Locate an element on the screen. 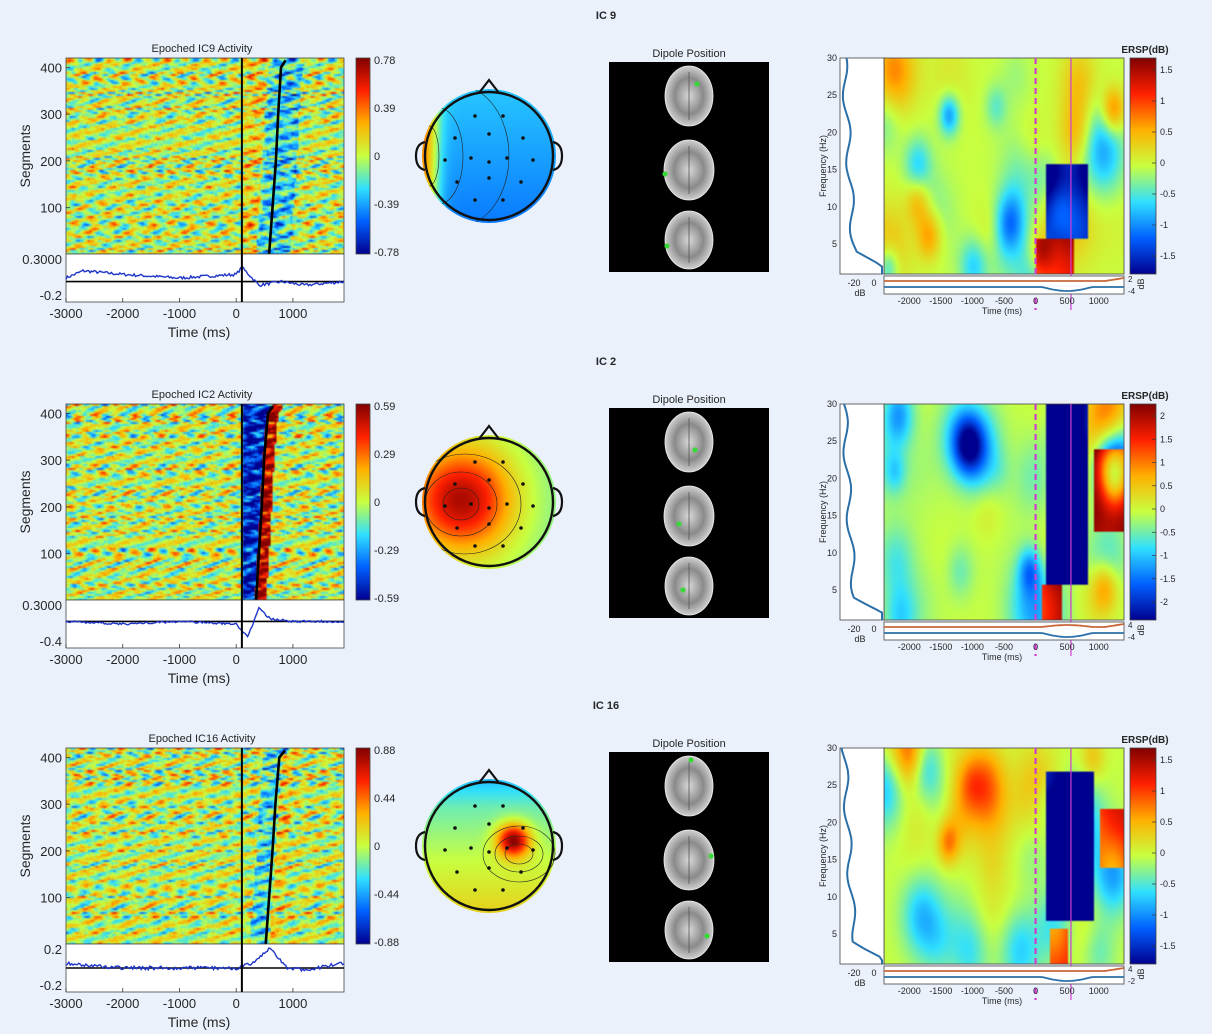 The width and height of the screenshot is (1212, 1034). erpimage-colorbar-tick: -0.44 is located at coordinates (386, 895).